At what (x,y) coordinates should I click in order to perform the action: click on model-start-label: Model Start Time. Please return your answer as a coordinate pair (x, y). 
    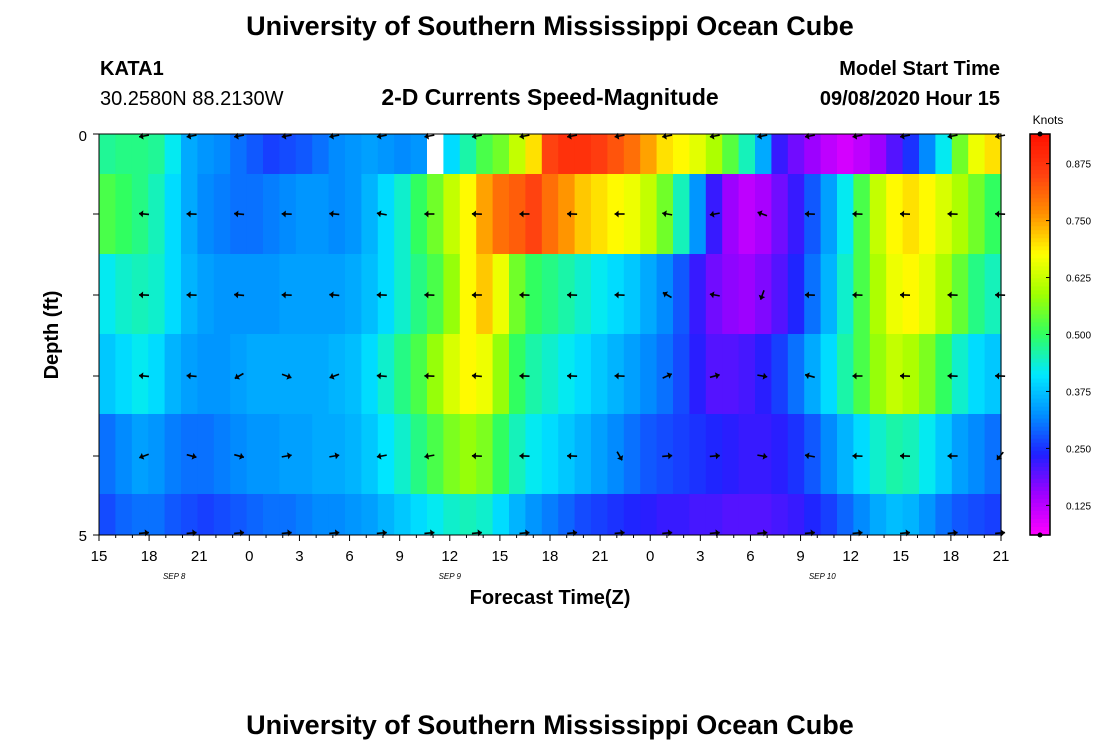
    Looking at the image, I should click on (919, 69).